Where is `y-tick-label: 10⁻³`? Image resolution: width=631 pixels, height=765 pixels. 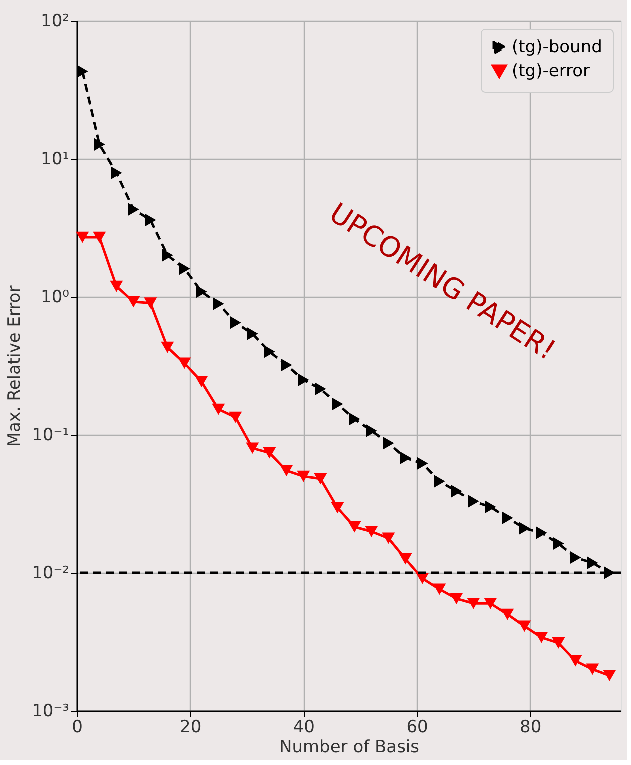
y-tick-label: 10⁻³ is located at coordinates (51, 712).